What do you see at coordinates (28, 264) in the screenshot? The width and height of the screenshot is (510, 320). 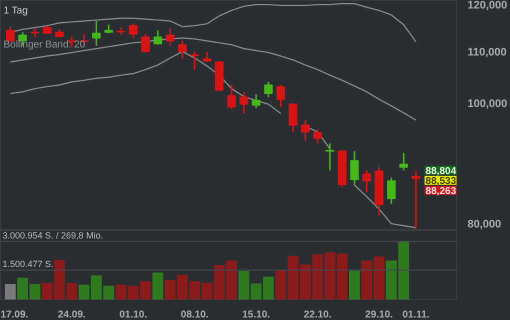 I see `ref-line-label: 1.500.477 S.` at bounding box center [28, 264].